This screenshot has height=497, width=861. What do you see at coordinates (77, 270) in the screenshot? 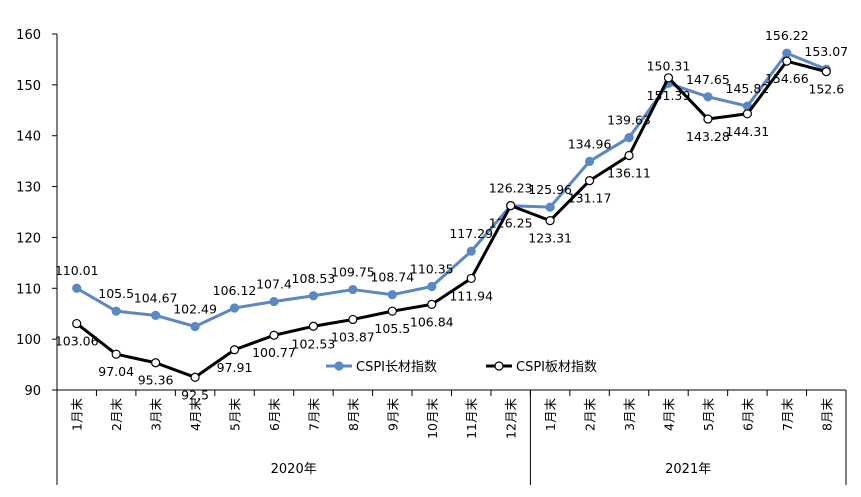
I see `data-label-1: 110.01` at bounding box center [77, 270].